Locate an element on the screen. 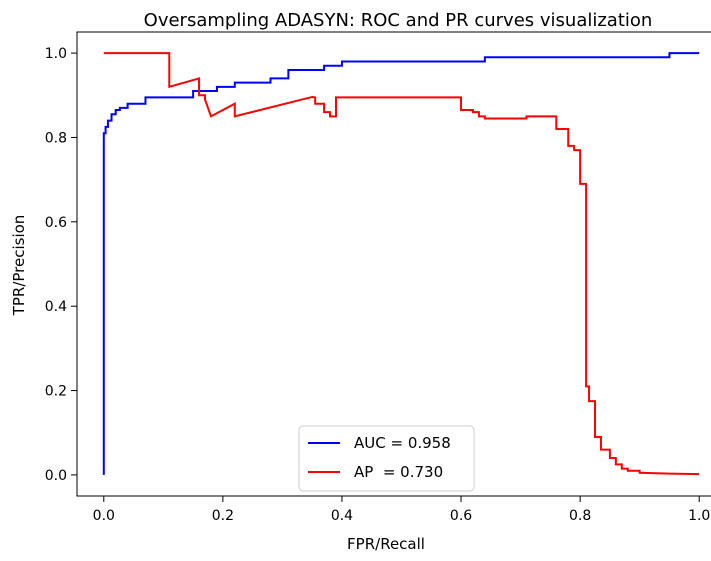 This screenshot has width=711, height=561. x-tick-label: 0.2 is located at coordinates (223, 516).